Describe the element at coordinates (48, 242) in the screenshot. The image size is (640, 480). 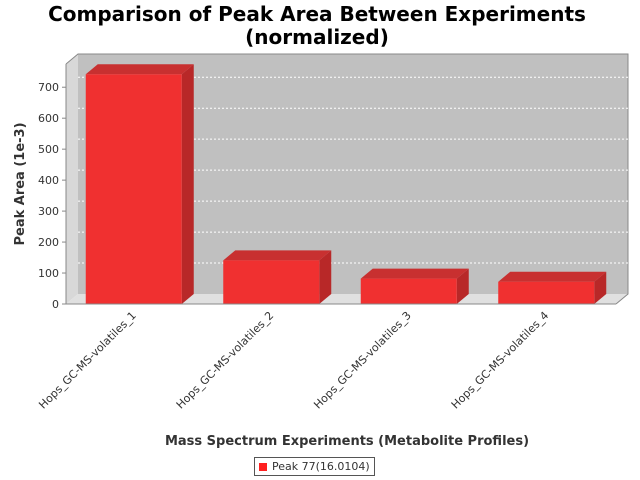
I see `y-tick-label: 200` at that location.